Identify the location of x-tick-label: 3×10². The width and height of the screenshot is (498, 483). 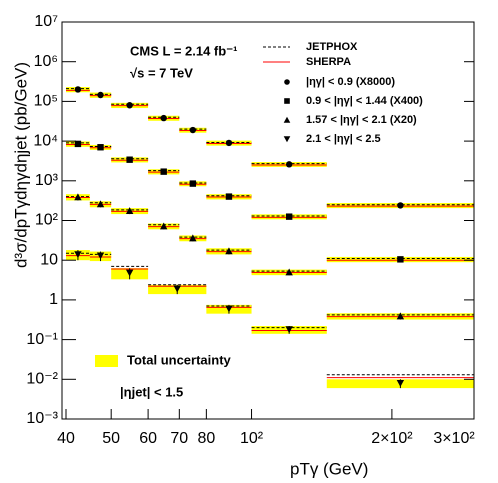
(454, 438).